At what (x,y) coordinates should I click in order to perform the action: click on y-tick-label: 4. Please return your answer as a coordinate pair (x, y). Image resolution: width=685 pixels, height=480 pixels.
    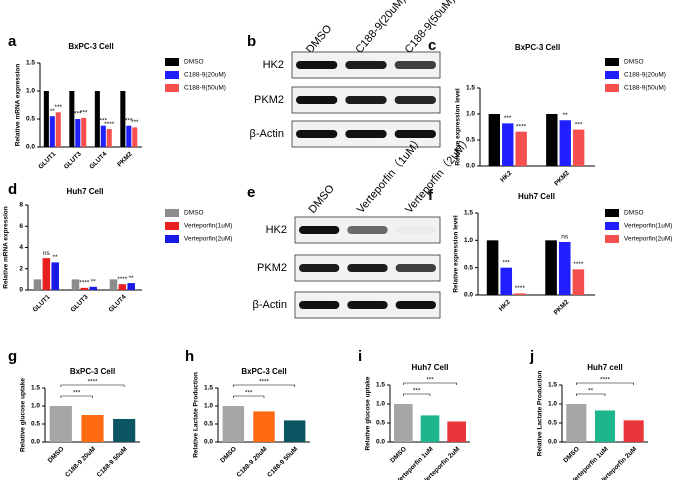
    Looking at the image, I should click on (21, 247).